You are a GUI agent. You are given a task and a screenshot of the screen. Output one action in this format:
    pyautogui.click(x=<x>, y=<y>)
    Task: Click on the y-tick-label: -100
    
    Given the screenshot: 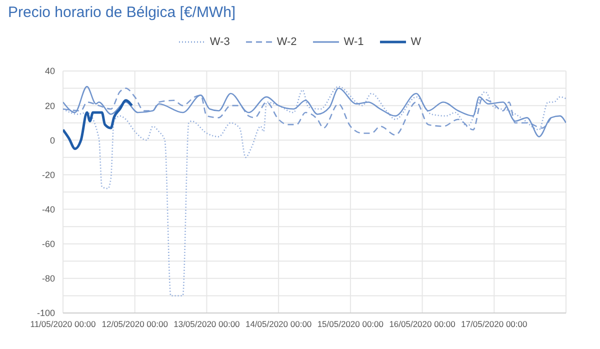 What is the action you would take?
    pyautogui.click(x=45, y=313)
    